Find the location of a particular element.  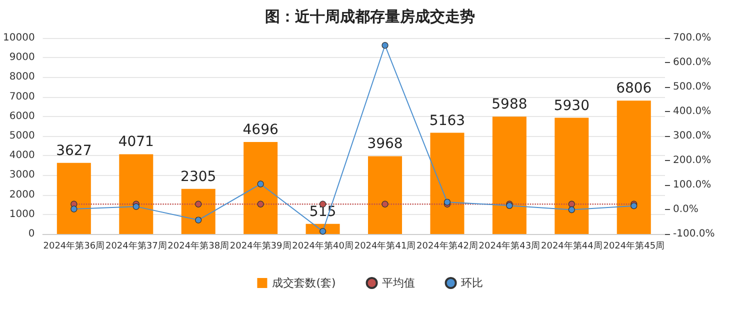

legend-label: 成交套数(套) is located at coordinates (304, 283).